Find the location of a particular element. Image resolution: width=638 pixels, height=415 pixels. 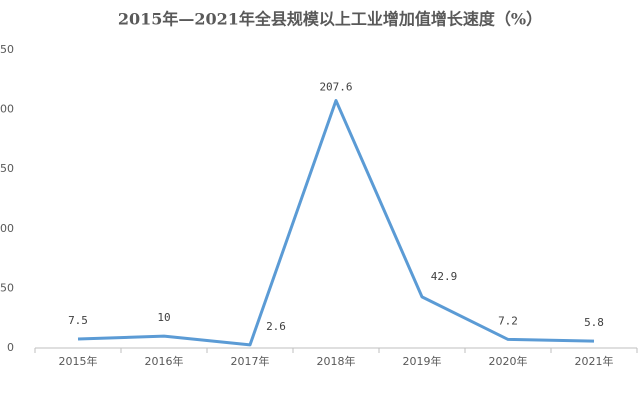

y-tick-label: 50 is located at coordinates (7, 287).